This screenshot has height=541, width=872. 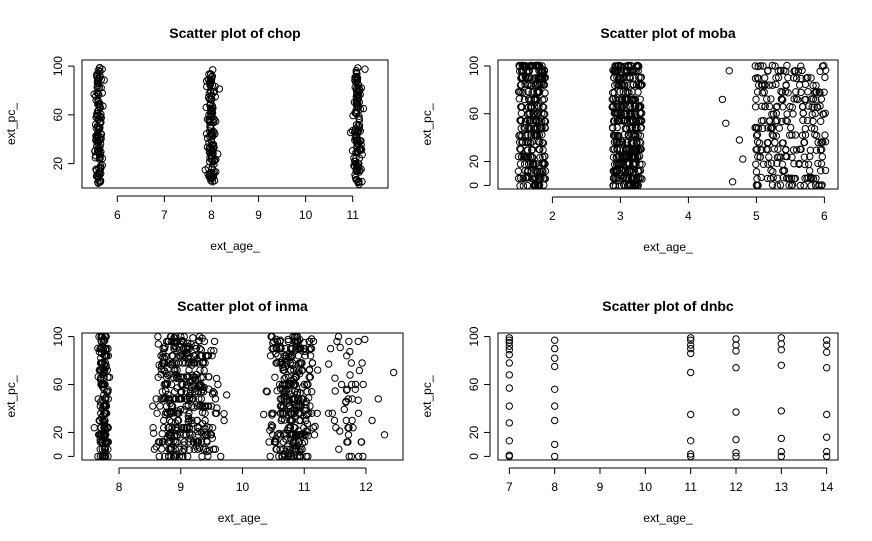 What do you see at coordinates (180, 487) in the screenshot?
I see `x-tick-label: 9` at bounding box center [180, 487].